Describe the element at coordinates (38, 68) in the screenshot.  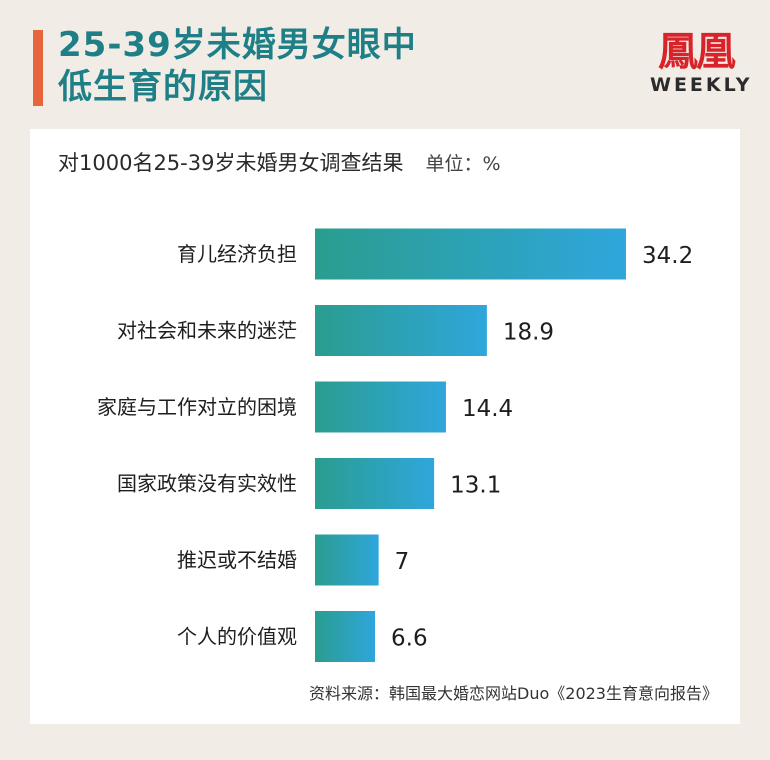
I see `title-accent-bar` at that location.